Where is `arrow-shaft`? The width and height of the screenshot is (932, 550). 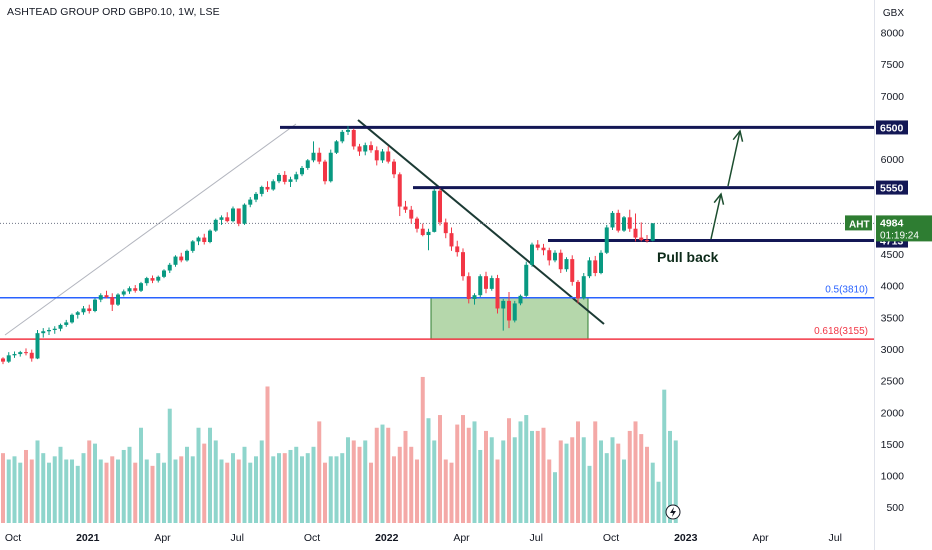 arrow-shaft is located at coordinates (734, 158).